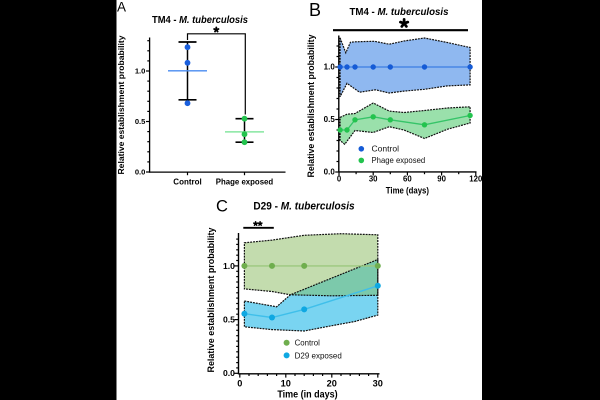 The width and height of the screenshot is (600, 400). What do you see at coordinates (319, 355) in the screenshot?
I see `svg-text: D29 exposed` at bounding box center [319, 355].